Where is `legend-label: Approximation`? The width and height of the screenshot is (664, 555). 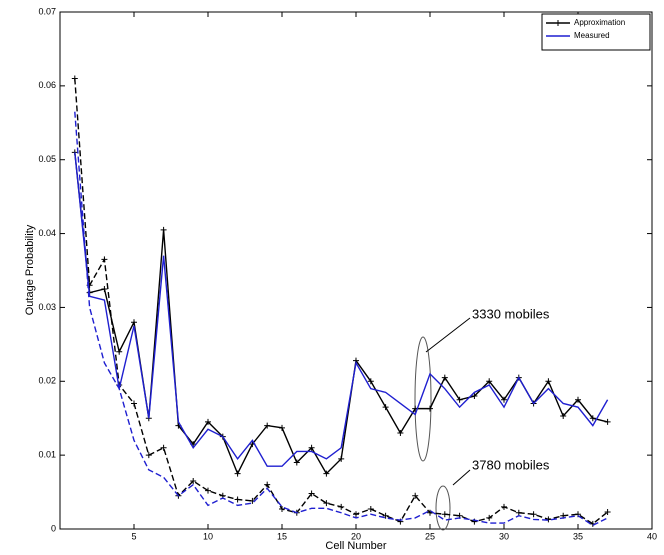 legend-label: Approximation is located at coordinates (599, 22).